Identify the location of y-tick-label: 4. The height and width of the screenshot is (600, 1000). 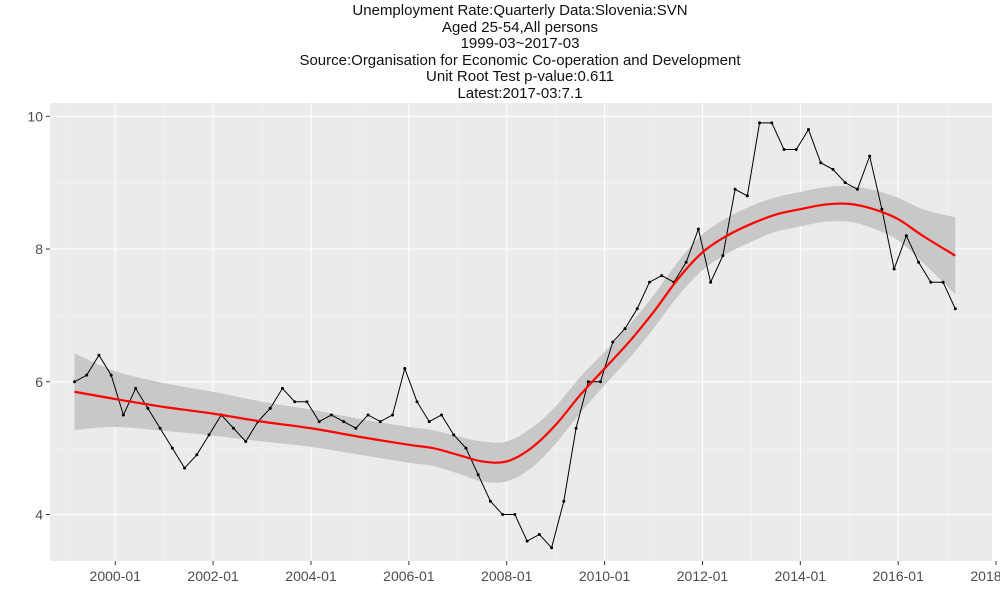
(39, 515).